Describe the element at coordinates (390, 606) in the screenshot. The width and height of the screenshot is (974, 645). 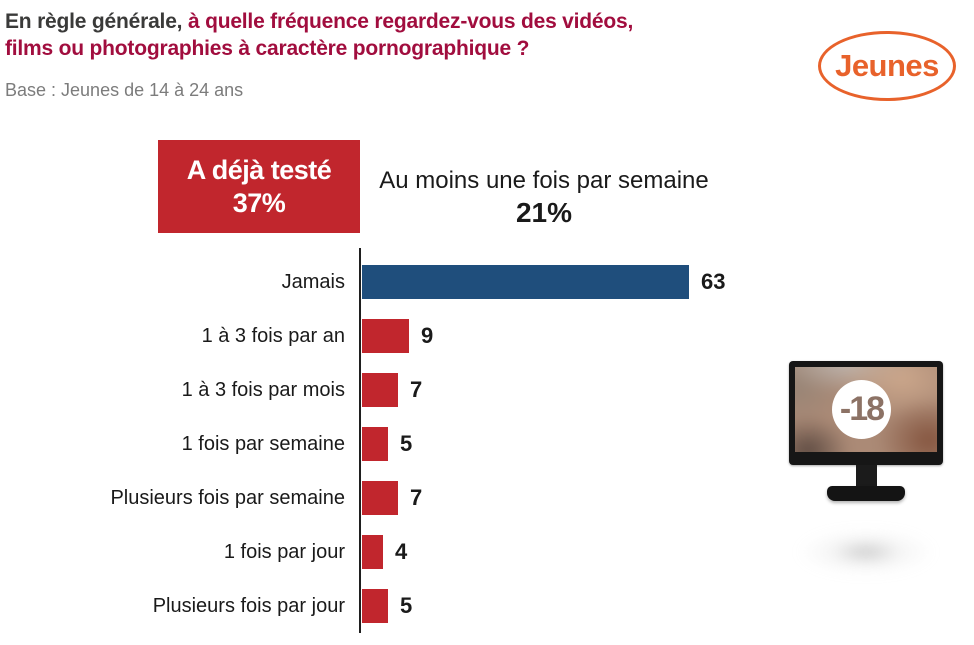
I see `chart-row: Plusieurs fois par jour 5` at that location.